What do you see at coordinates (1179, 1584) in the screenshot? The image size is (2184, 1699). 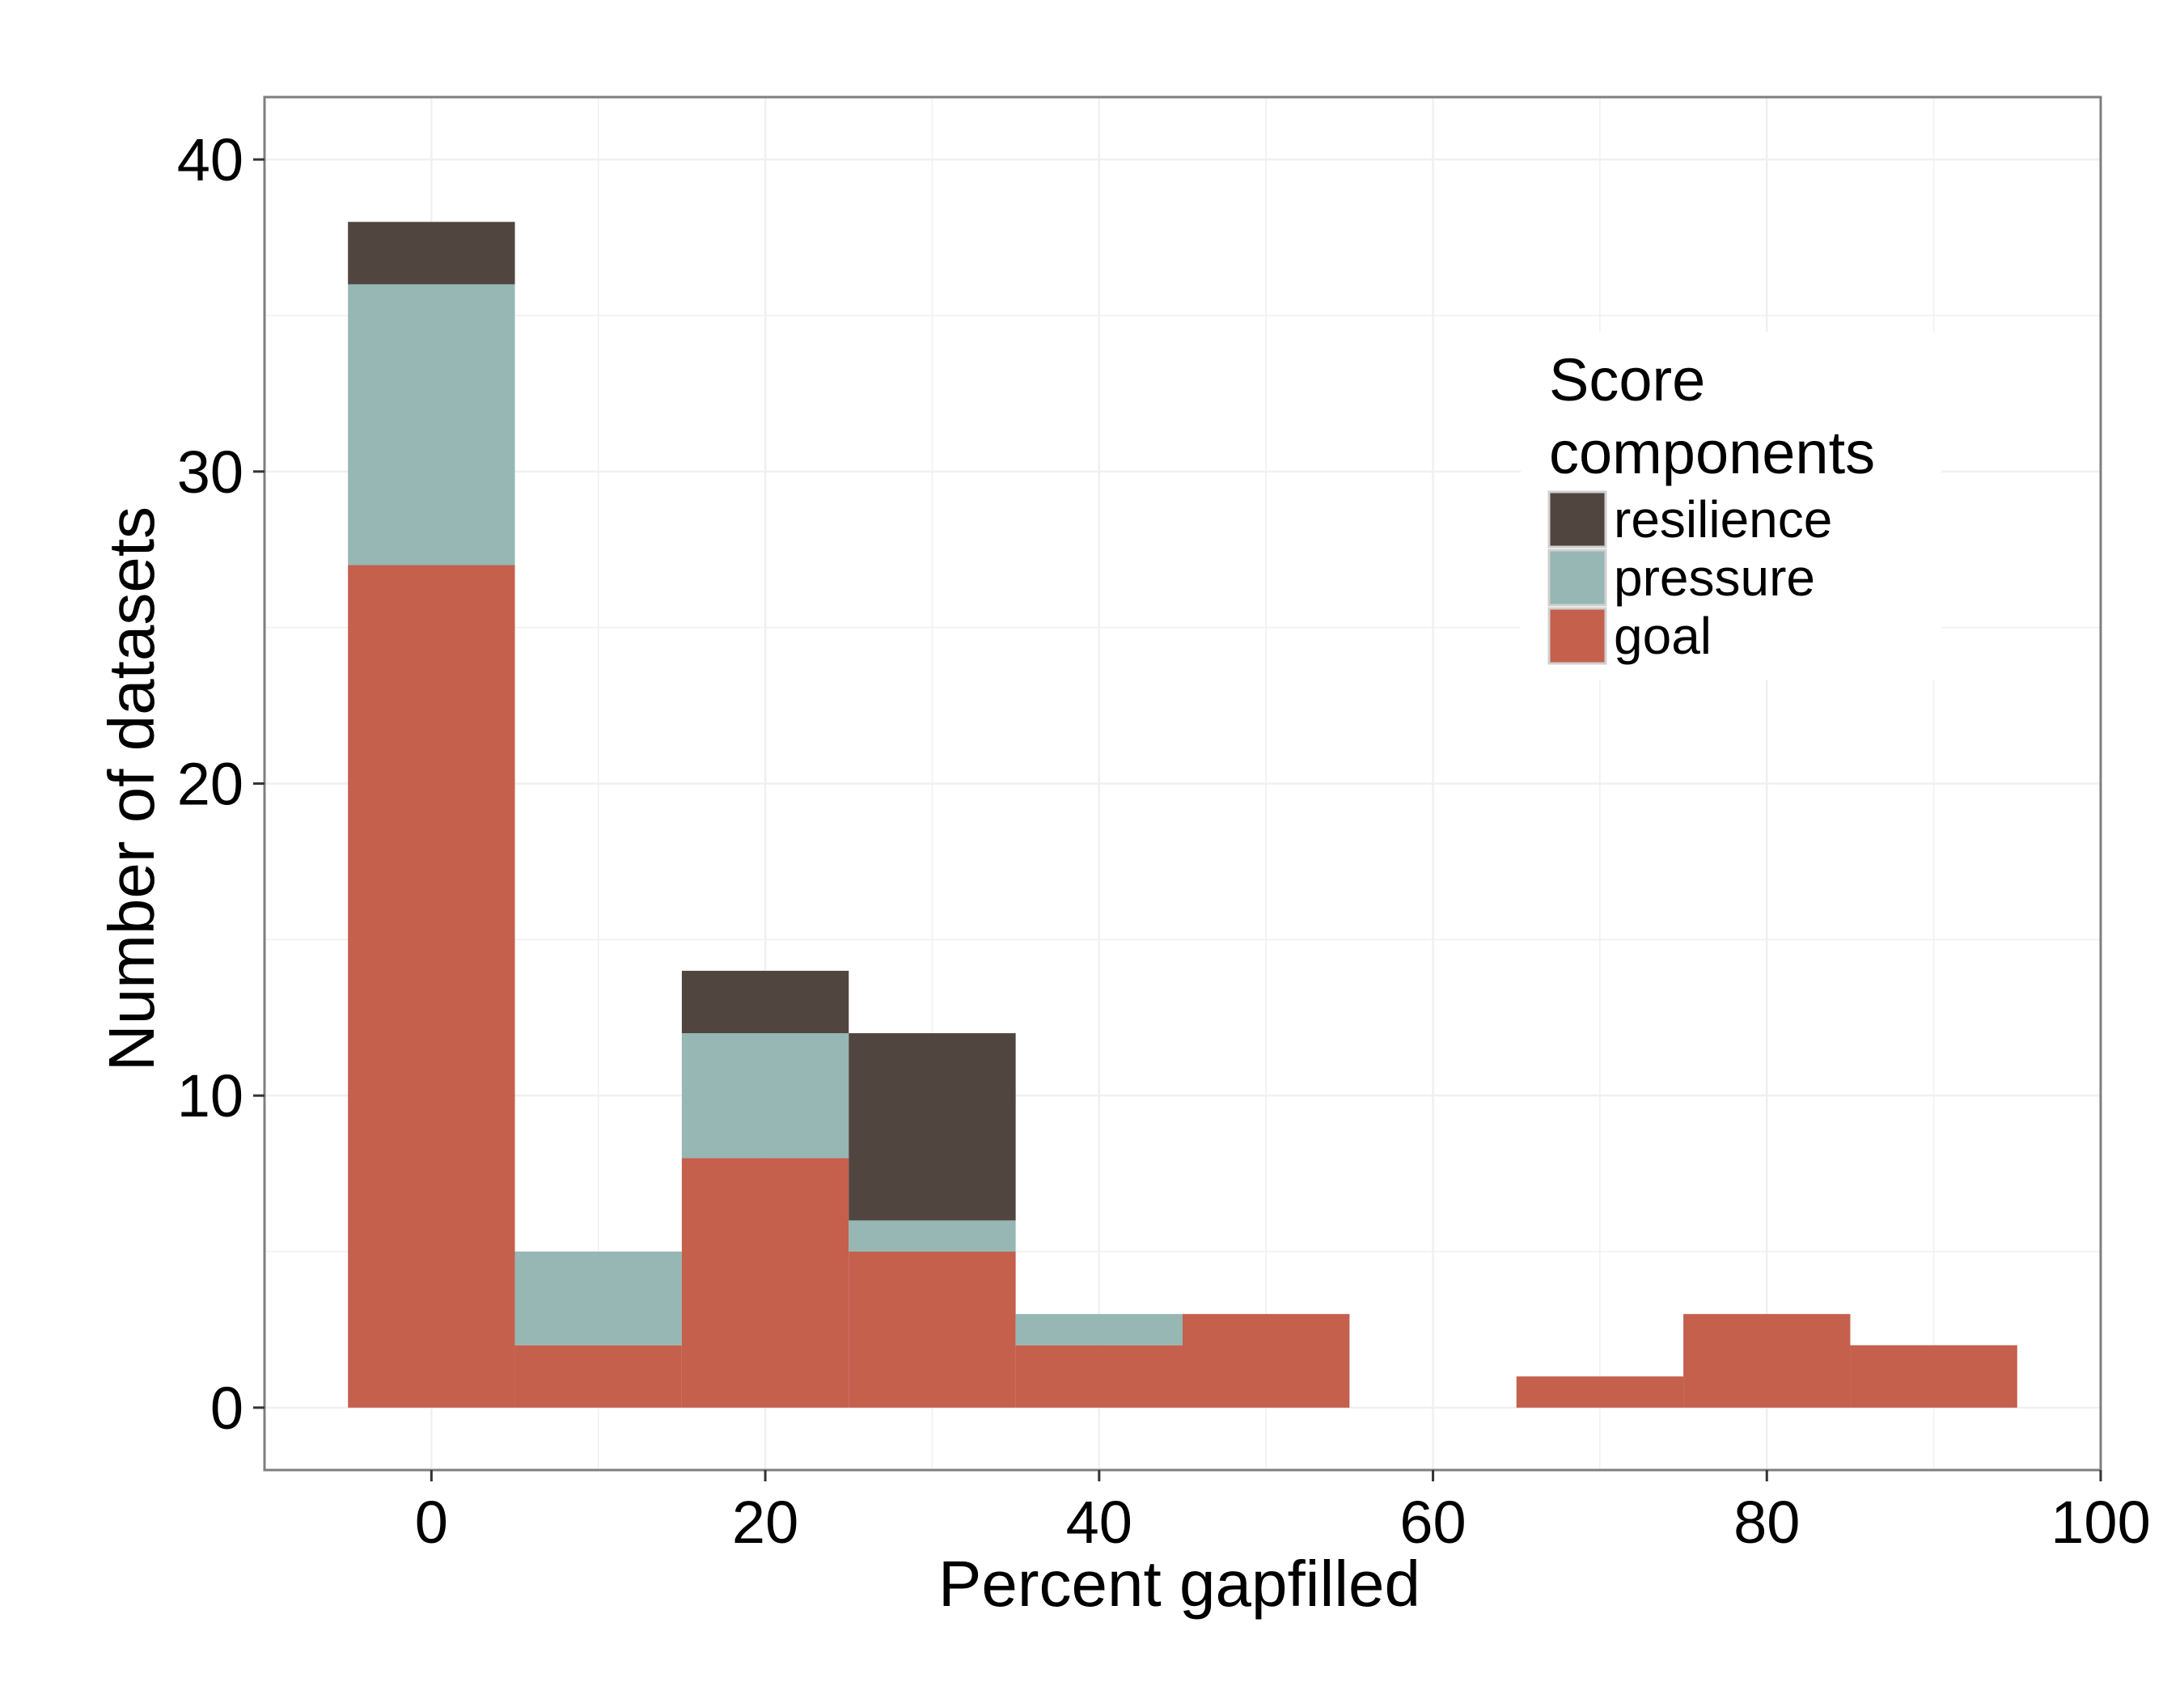 I see `x-axis-title: Percent gapfilled` at bounding box center [1179, 1584].